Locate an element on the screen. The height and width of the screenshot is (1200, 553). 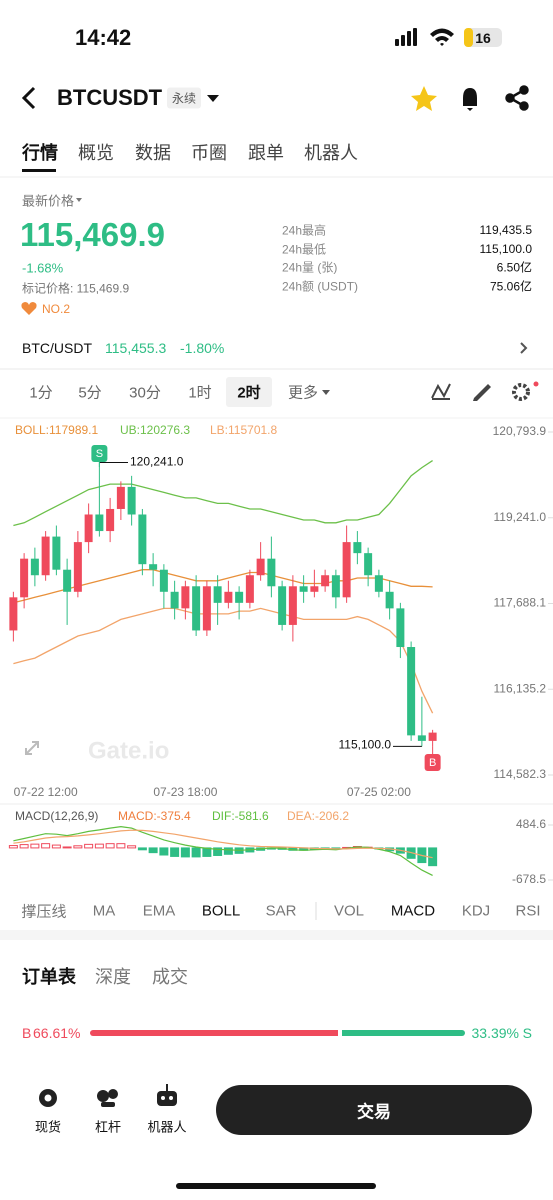
stat-label: 24h量 (张) is located at coordinates (310, 267).